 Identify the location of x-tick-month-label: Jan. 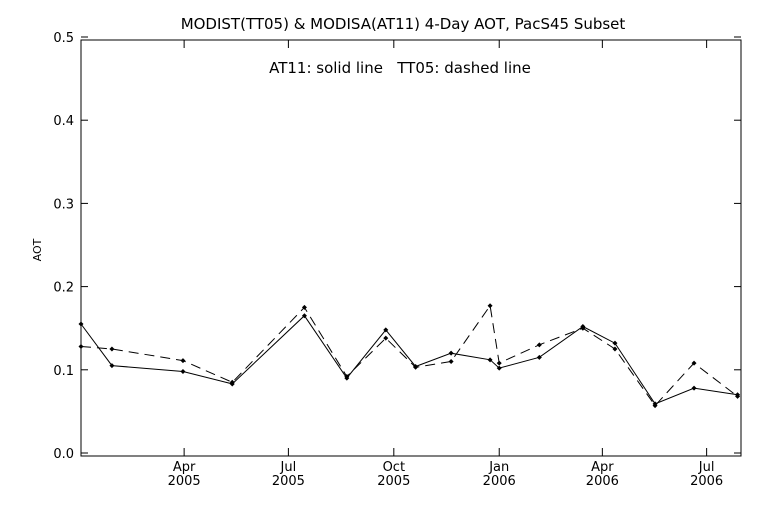
(498, 467).